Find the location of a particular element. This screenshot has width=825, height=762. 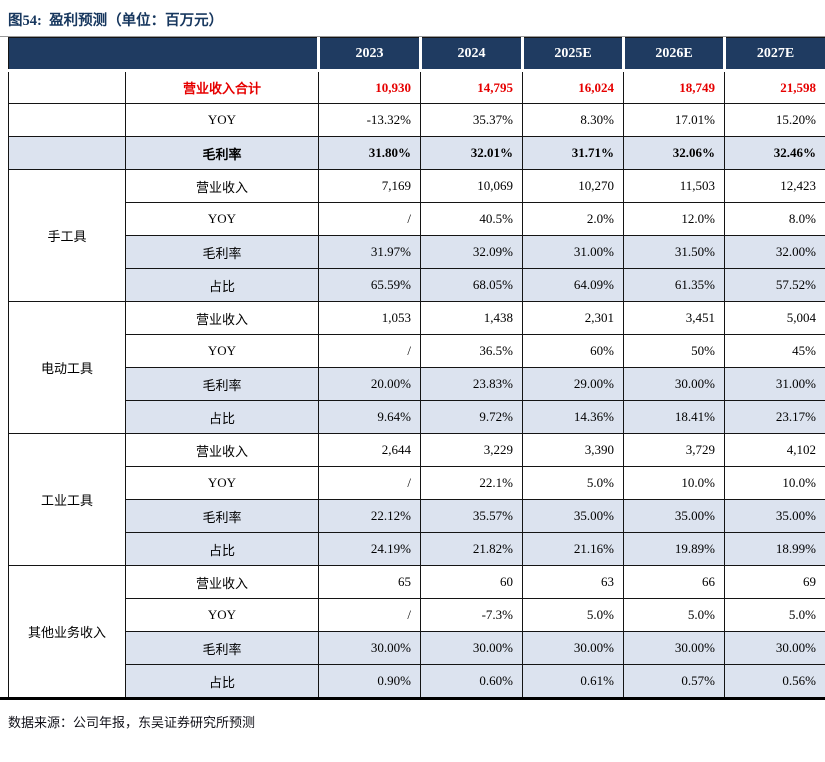

value-cell: / is located at coordinates (369, 615).